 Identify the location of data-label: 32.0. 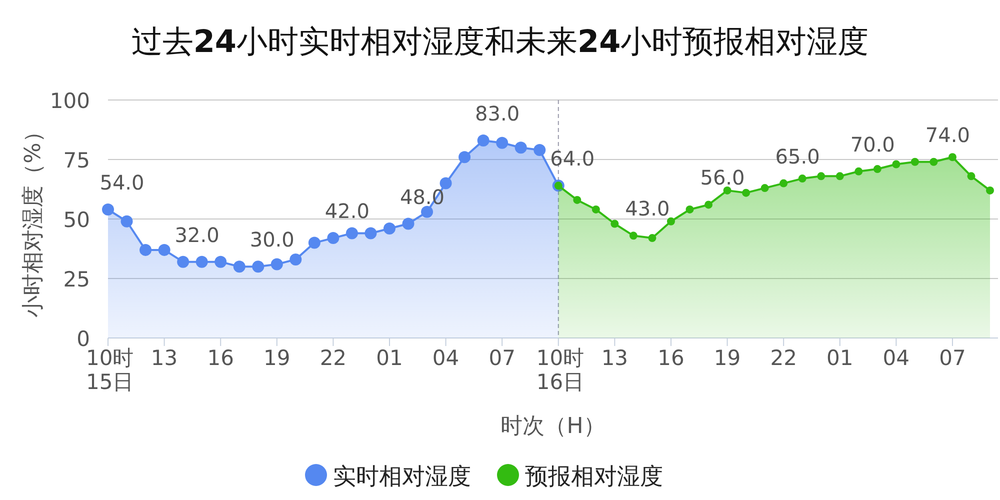
(197, 234).